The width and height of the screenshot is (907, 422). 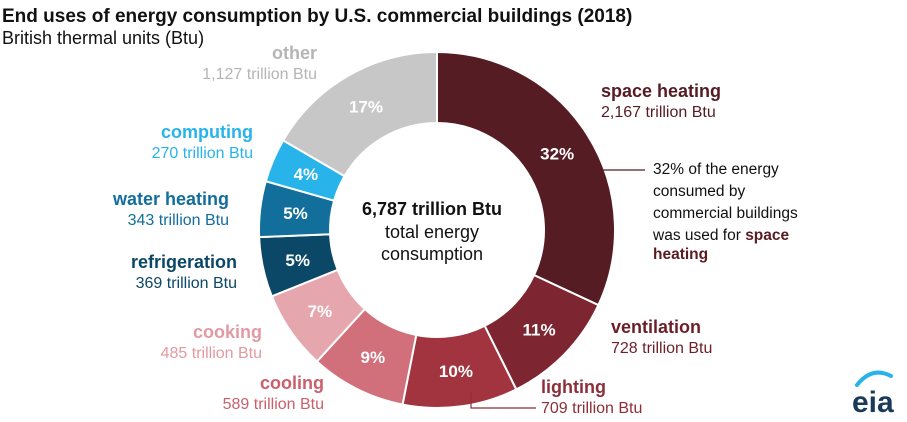 What do you see at coordinates (211, 353) in the screenshot?
I see `label-value-cooking: 485 trillion Btu` at bounding box center [211, 353].